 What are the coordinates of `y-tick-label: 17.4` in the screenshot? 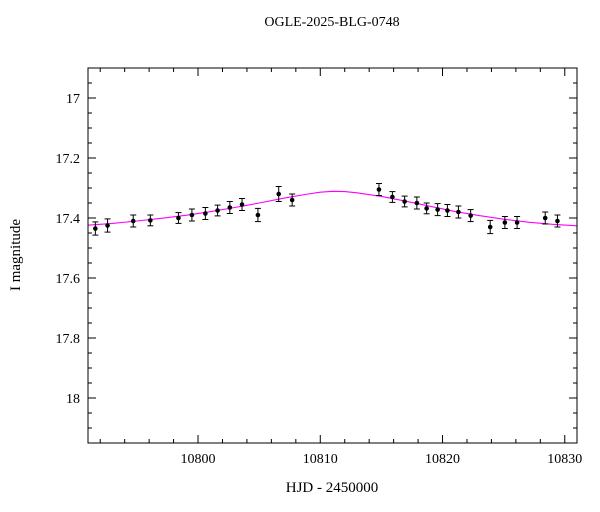 It's located at (68, 219).